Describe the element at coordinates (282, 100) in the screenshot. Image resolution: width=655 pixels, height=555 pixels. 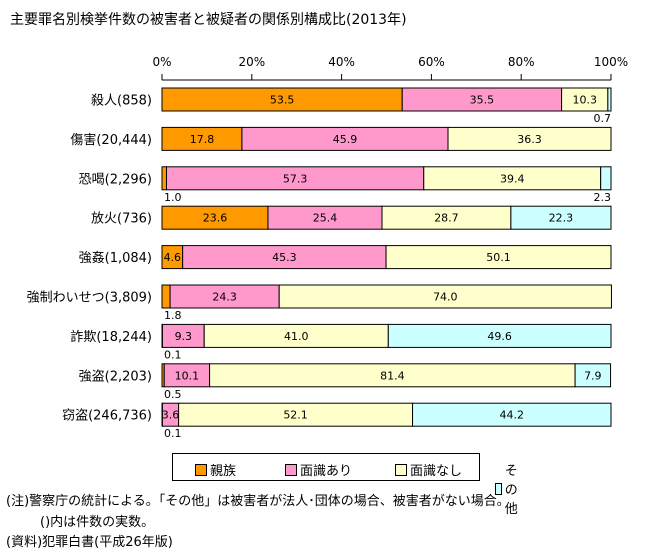
I see `data-label: 53.5` at that location.